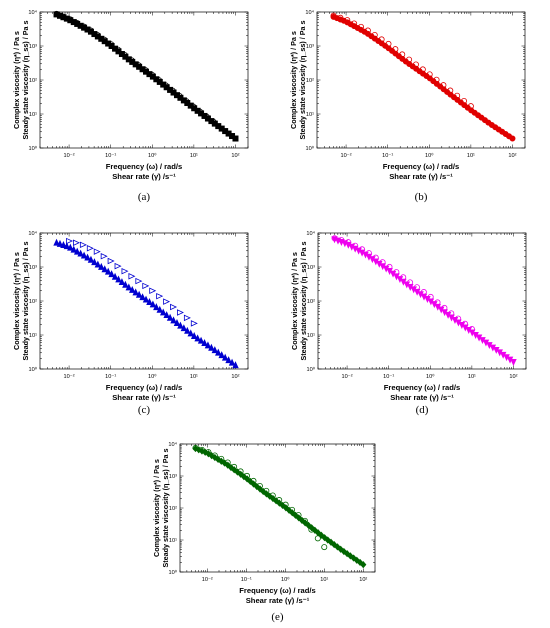 This screenshot has height=628, width=550. Describe the element at coordinates (144, 397) in the screenshot. I see `x-axis-title-2: Shear rate (γ̇) /s⁻¹` at that location.